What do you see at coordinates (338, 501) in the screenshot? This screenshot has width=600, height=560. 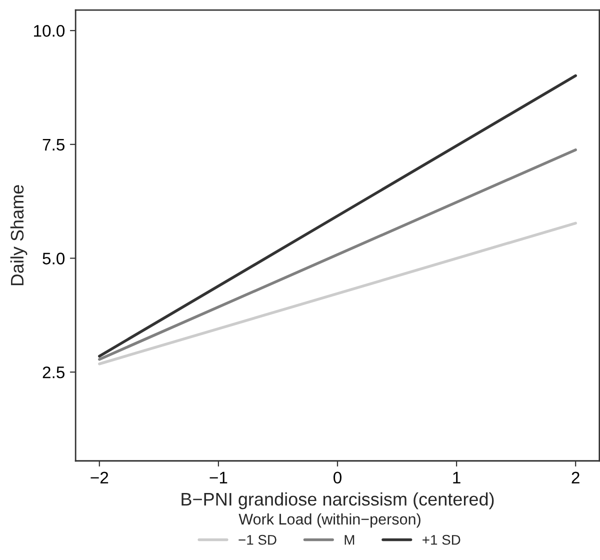 I see `x-axis-title: B−PNI grandiose narcissism (centered)` at bounding box center [338, 501].